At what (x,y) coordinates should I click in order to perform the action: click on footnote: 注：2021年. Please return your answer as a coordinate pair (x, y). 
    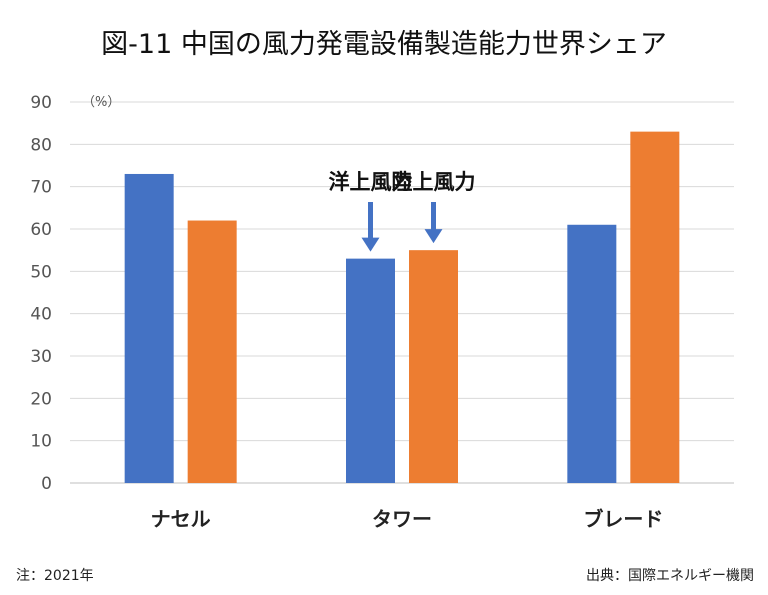
    Looking at the image, I should click on (55, 576).